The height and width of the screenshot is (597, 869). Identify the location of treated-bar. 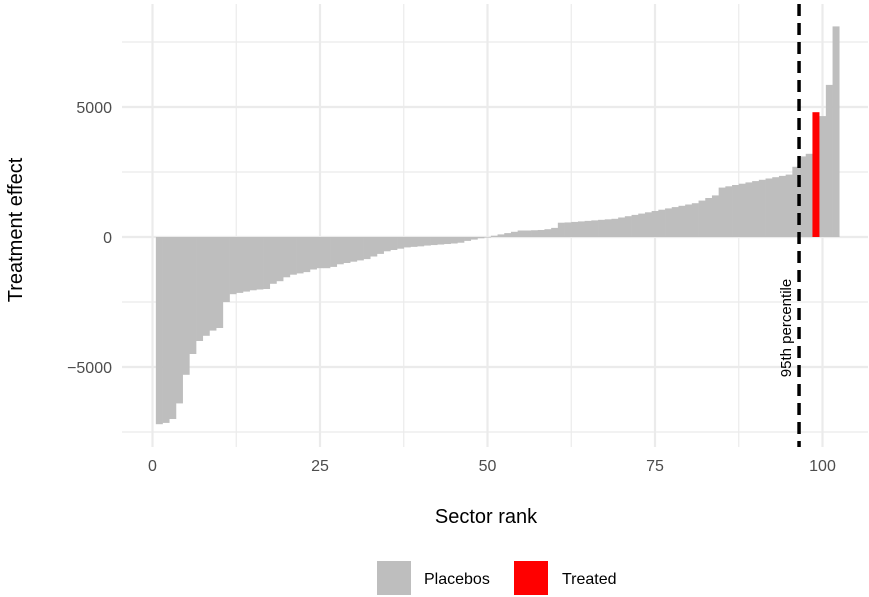
(816, 174).